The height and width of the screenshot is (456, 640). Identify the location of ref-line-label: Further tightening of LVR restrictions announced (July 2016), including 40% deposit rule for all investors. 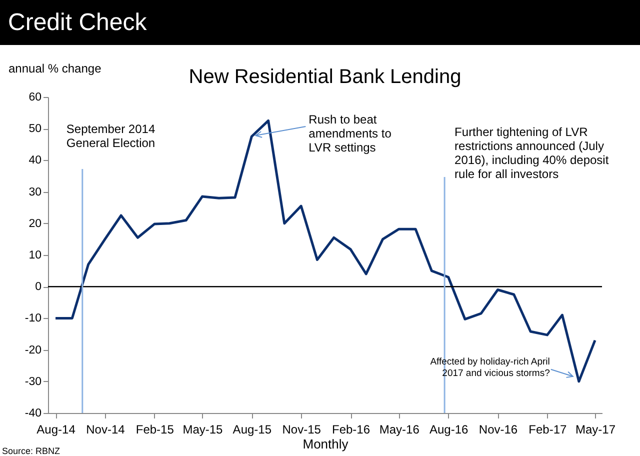
(532, 153).